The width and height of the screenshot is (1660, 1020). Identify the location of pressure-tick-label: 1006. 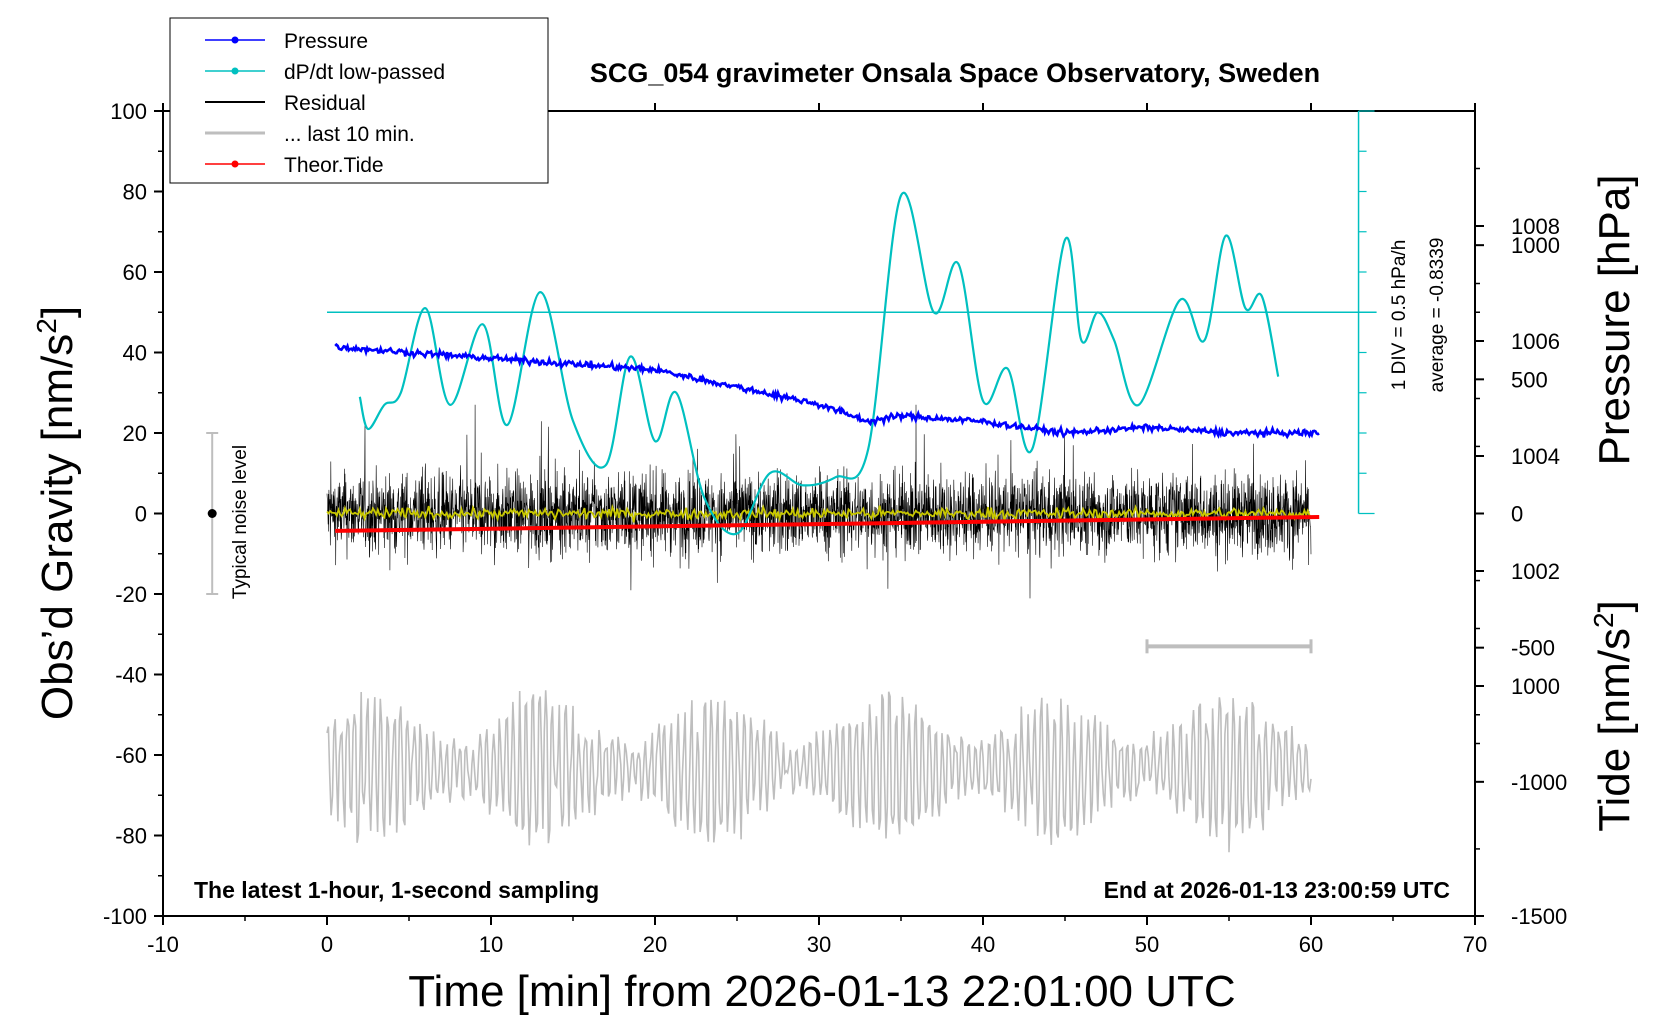
(1535, 341).